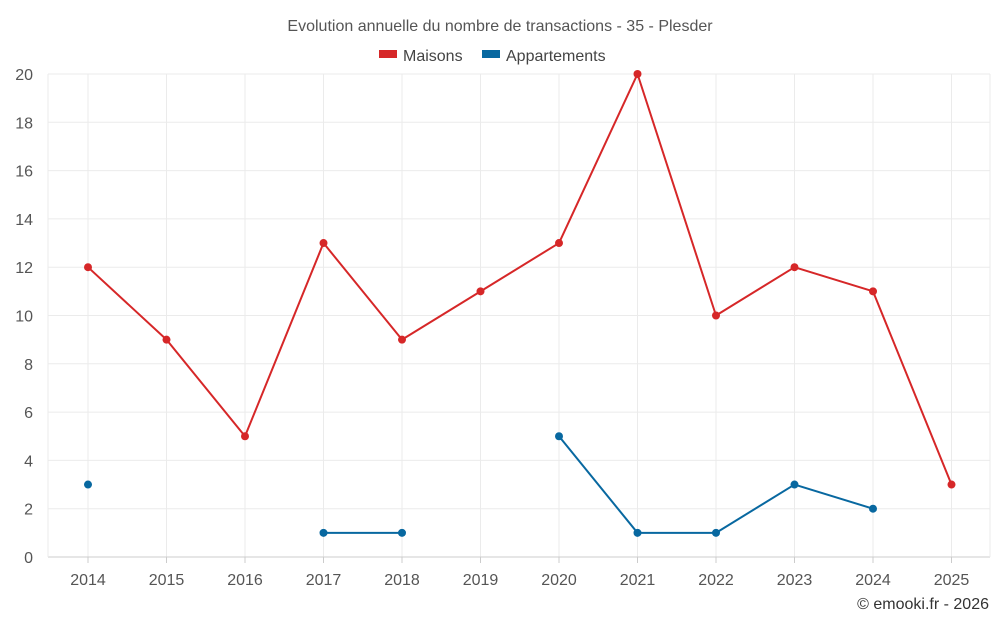 Image resolution: width=1000 pixels, height=625 pixels. I want to click on data-point-maisons-2022, so click(716, 315).